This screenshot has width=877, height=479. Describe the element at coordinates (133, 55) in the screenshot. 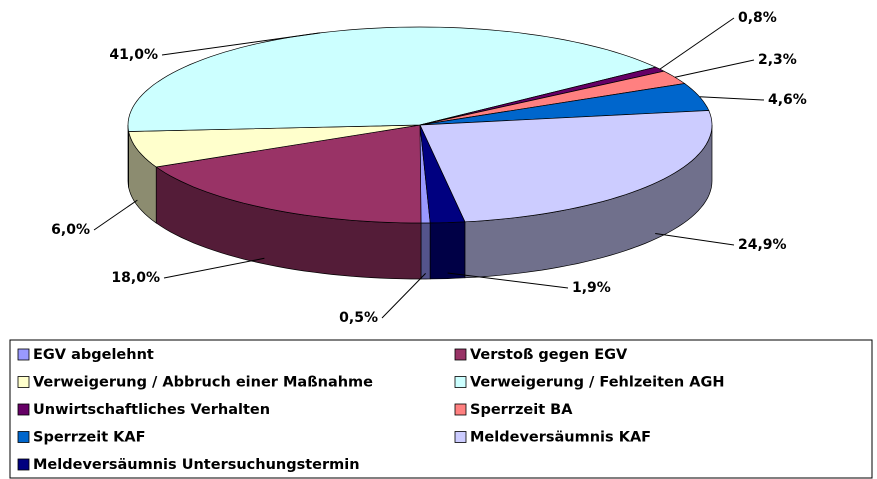

I see `data-label: 41,0%` at that location.